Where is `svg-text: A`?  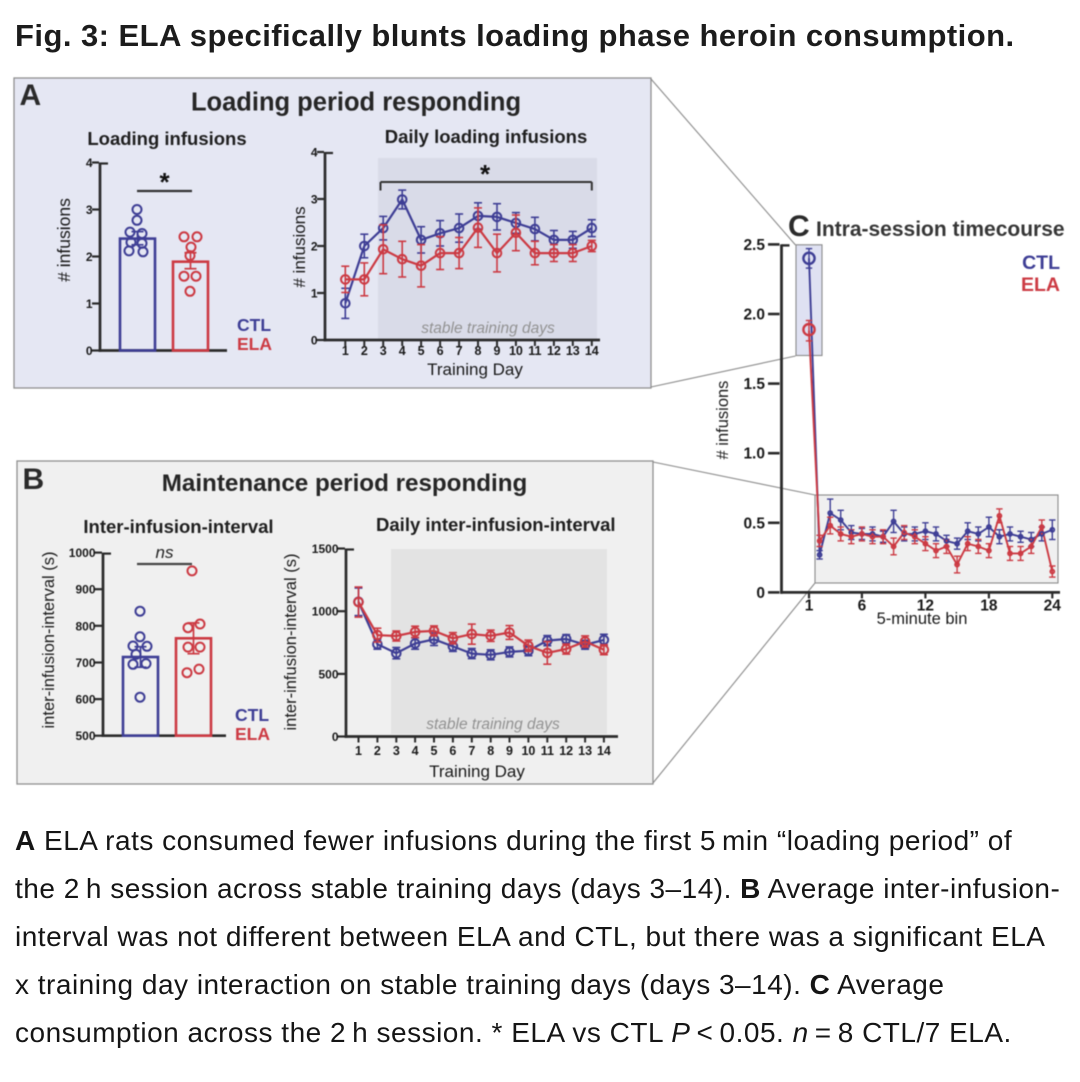 svg-text: A is located at coordinates (31, 95).